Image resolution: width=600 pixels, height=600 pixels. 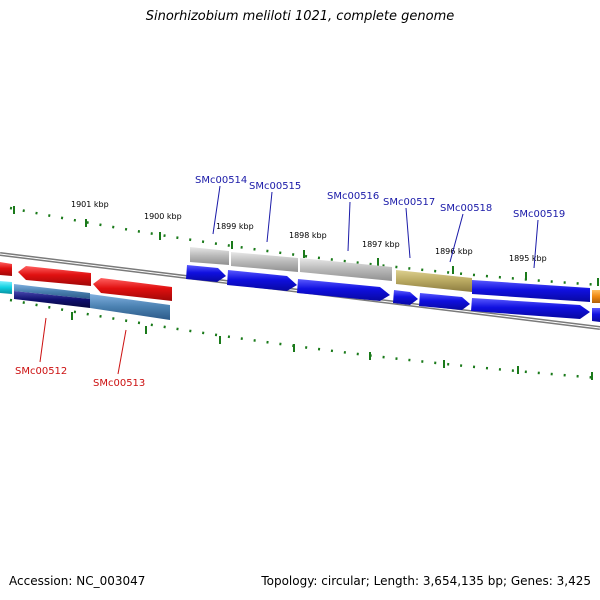 I want to click on gene-label: SMc00515, so click(x=275, y=186).